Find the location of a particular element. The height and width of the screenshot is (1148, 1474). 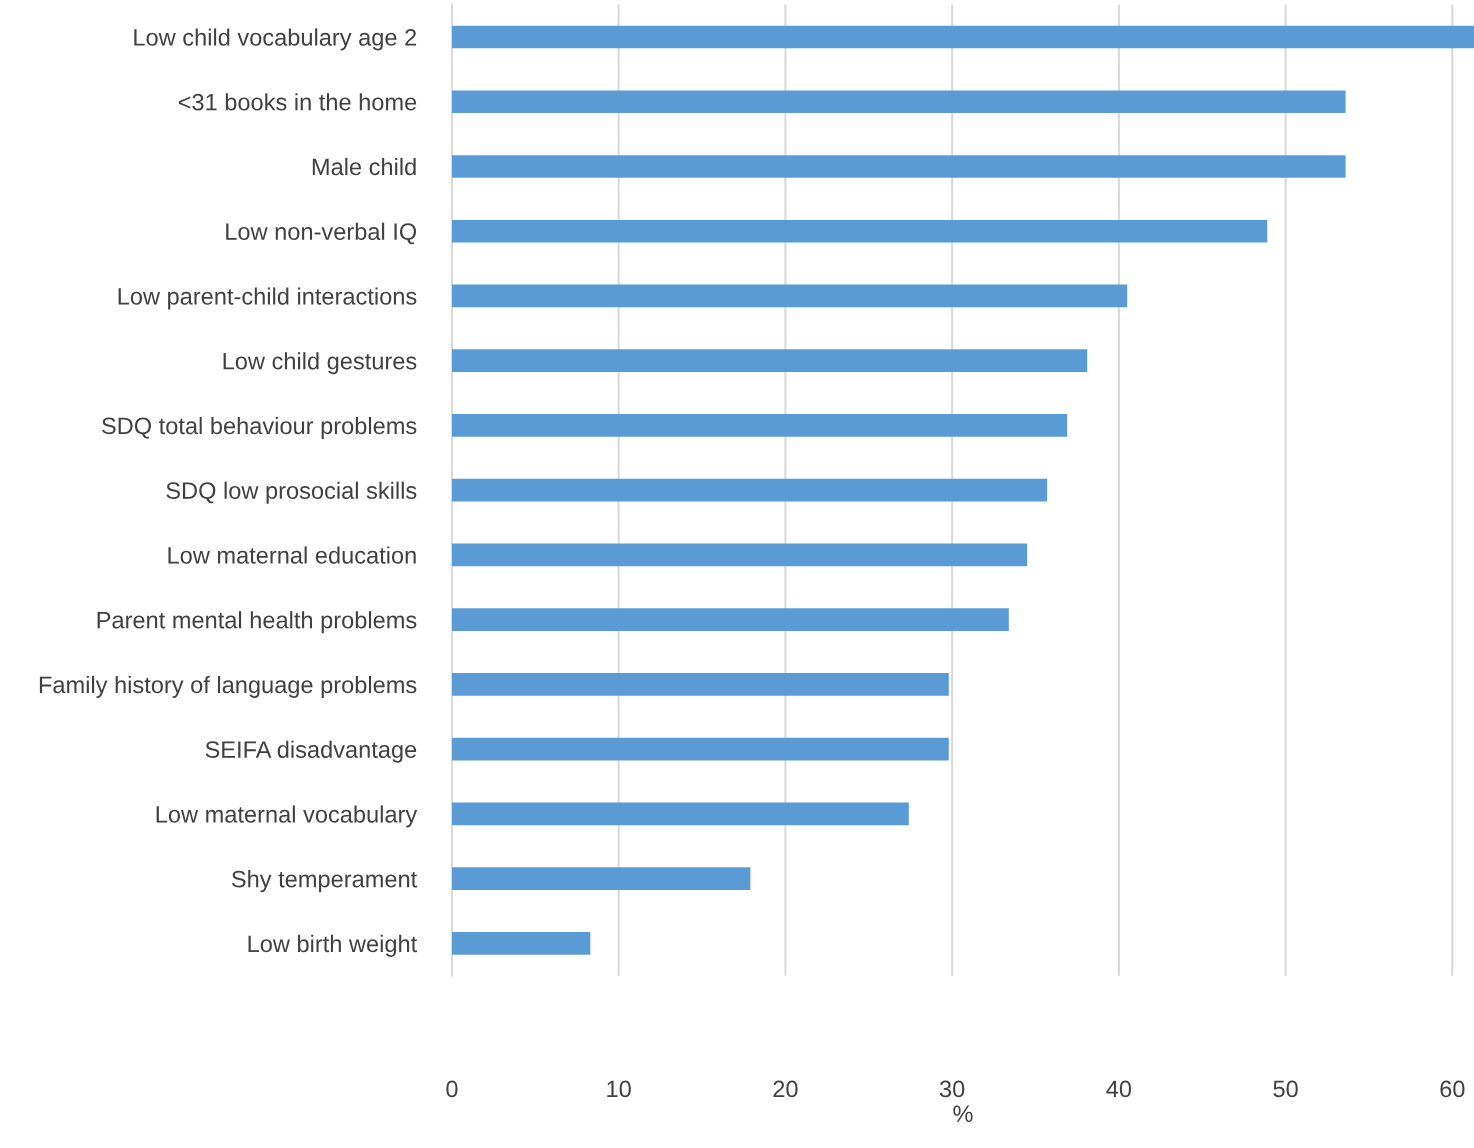

y-tick-label: Low parent-child interactions is located at coordinates (267, 298).